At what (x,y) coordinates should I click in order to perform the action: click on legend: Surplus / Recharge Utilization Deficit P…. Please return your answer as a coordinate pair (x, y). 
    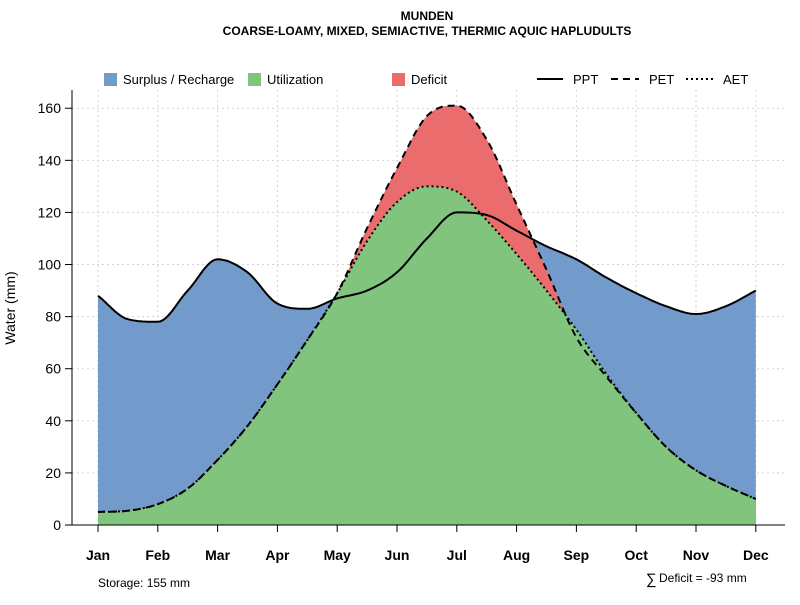
    Looking at the image, I should click on (426, 79).